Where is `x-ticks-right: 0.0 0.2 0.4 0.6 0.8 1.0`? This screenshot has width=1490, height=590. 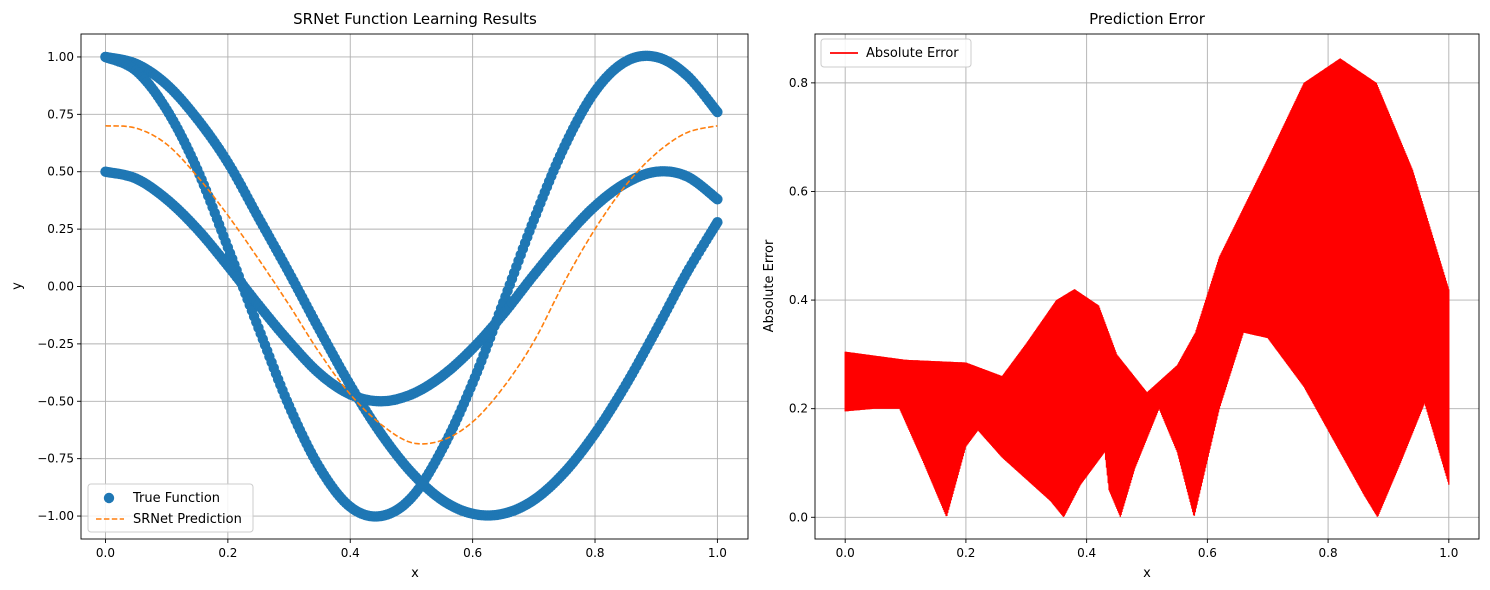
x-ticks-right: 0.0 0.2 0.4 0.6 0.8 1.0 is located at coordinates (1147, 549).